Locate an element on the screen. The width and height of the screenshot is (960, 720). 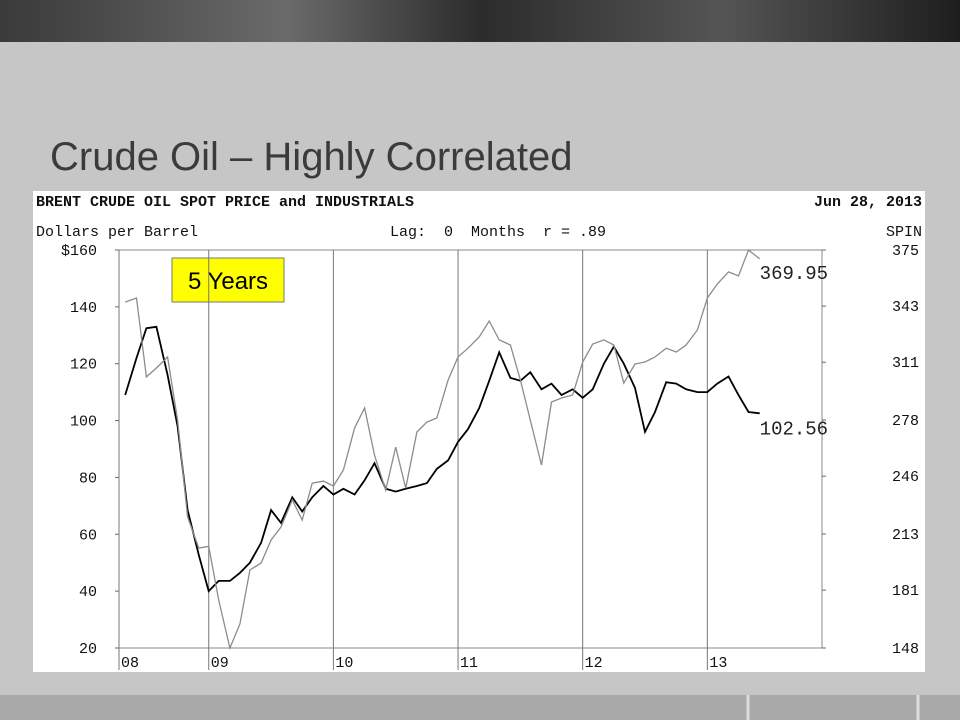
y2-tick-label: 311 is located at coordinates (905, 363).